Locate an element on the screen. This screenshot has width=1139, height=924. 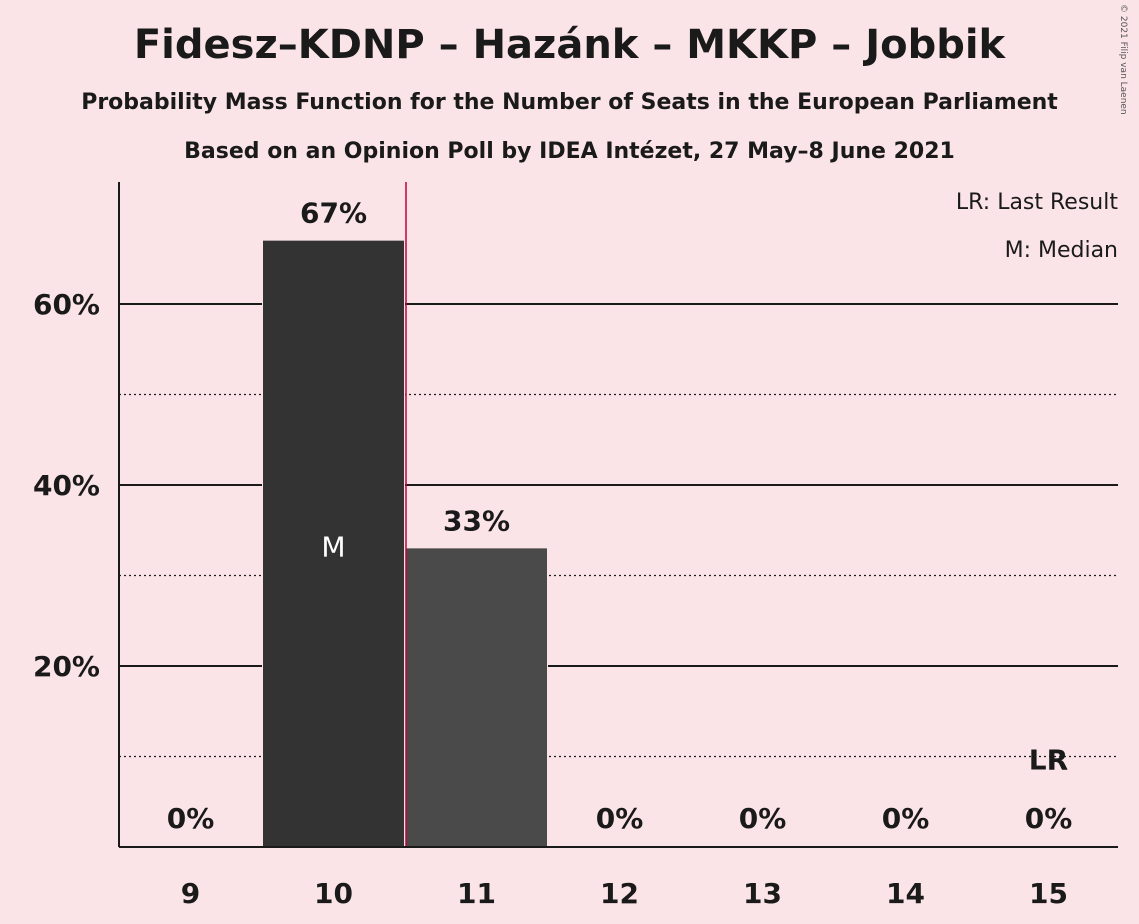
legend-median: M: Median is located at coordinates (1061, 250).